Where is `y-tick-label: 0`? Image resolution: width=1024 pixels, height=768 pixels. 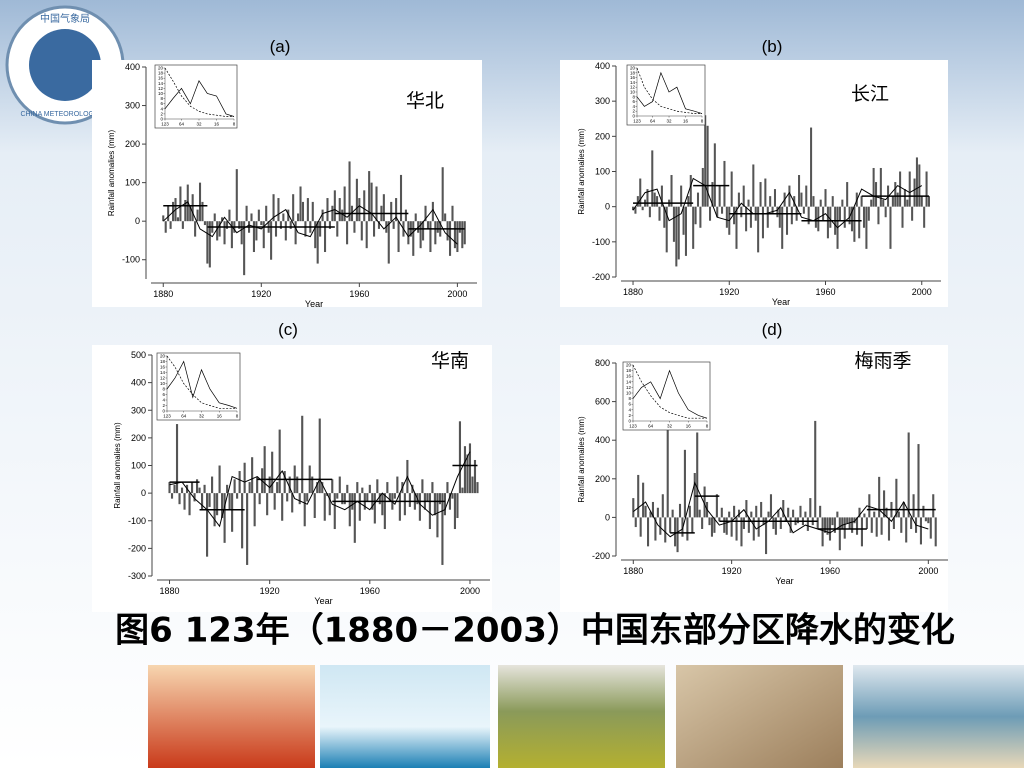
y-tick-label: 0 is located at coordinates (143, 493).